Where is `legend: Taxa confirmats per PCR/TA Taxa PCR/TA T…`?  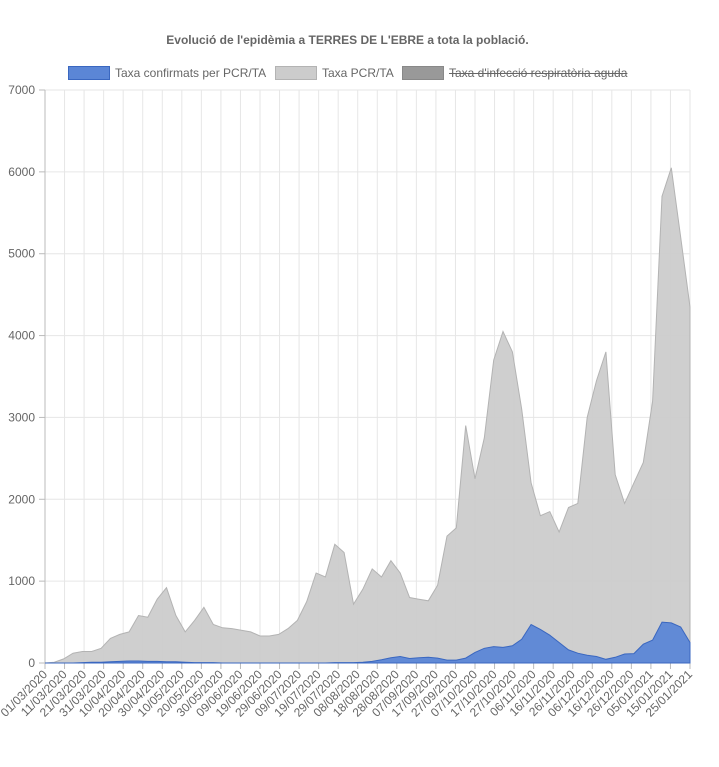
legend: Taxa confirmats per PCR/TA Taxa PCR/TA T… is located at coordinates (359, 74).